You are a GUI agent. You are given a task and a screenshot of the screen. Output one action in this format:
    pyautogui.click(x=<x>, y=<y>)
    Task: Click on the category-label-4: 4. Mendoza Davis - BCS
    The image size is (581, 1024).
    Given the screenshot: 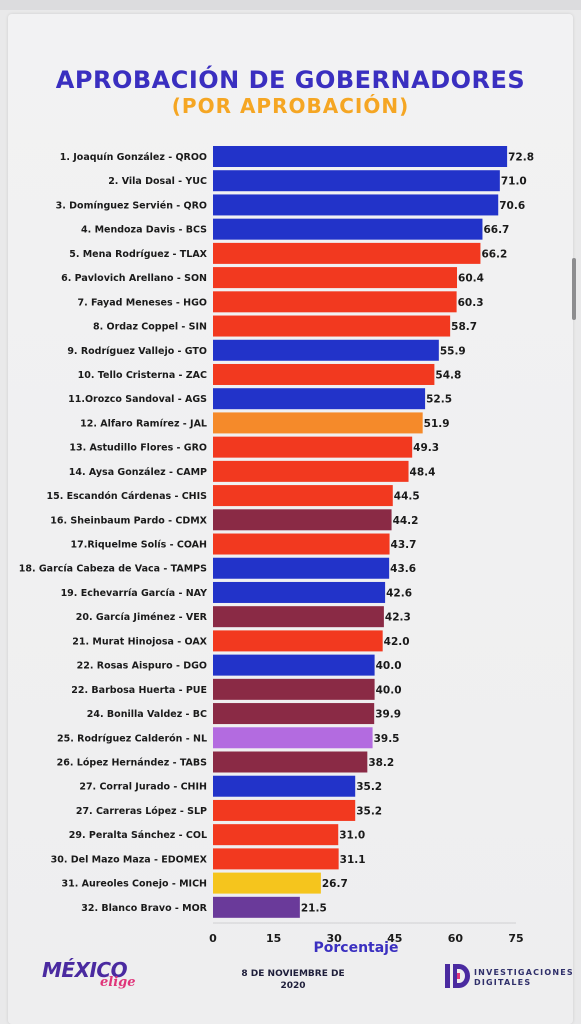 What is the action you would take?
    pyautogui.click(x=144, y=230)
    